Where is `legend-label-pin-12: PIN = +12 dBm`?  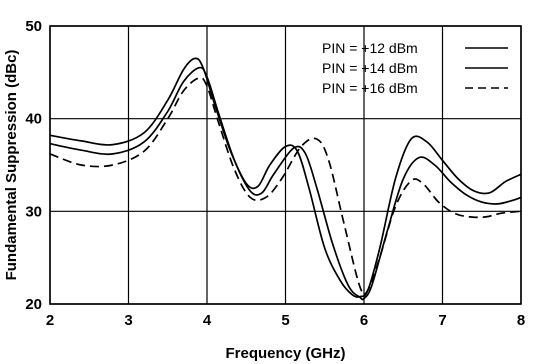
legend-label-pin-12: PIN = +12 dBm is located at coordinates (370, 48).